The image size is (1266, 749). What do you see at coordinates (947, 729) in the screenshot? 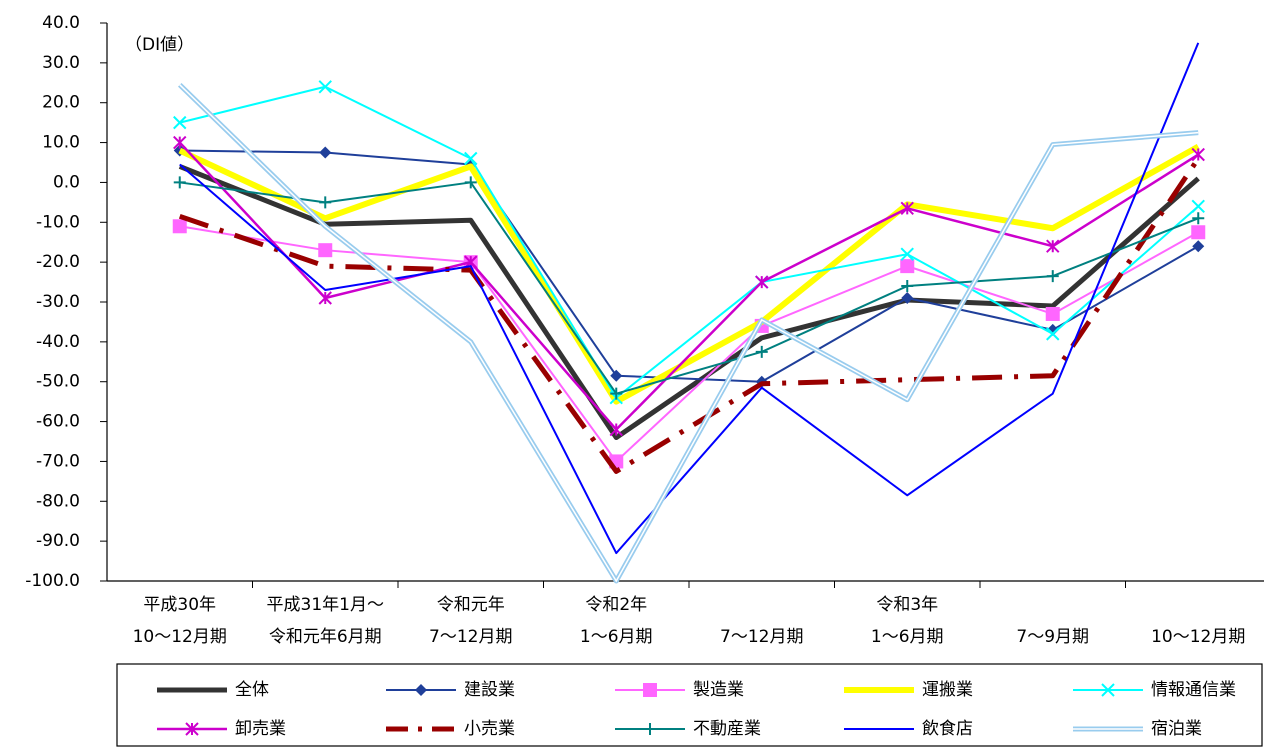
I see `legend-label: 飲食店` at bounding box center [947, 729].